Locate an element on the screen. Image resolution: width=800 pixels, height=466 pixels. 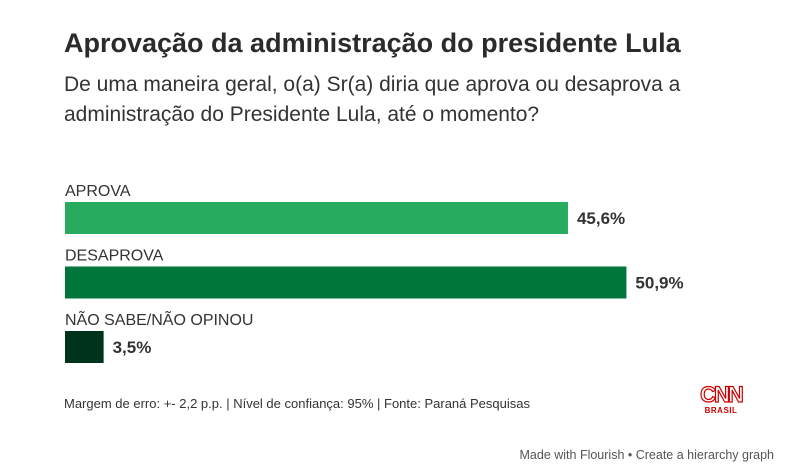
cnn-brasil-logo: CNN BRASIL is located at coordinates (722, 398).